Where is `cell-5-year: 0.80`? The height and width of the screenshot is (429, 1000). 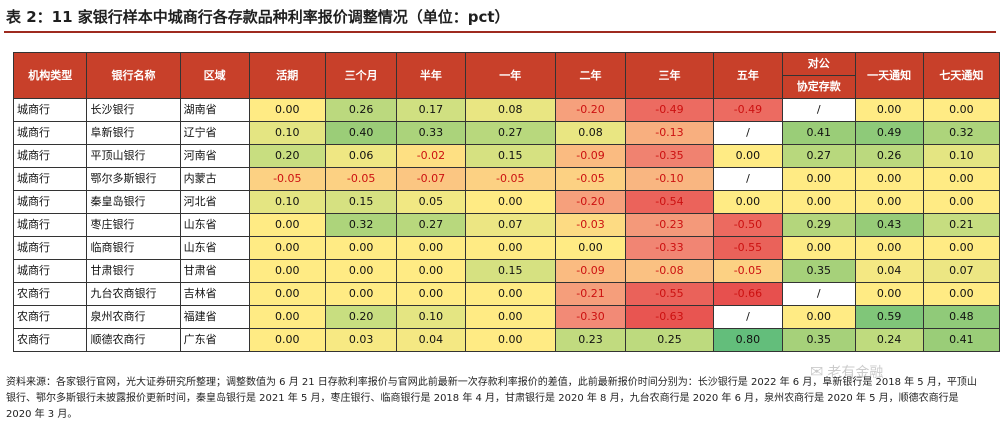
cell-5-year: 0.80 is located at coordinates (747, 340).